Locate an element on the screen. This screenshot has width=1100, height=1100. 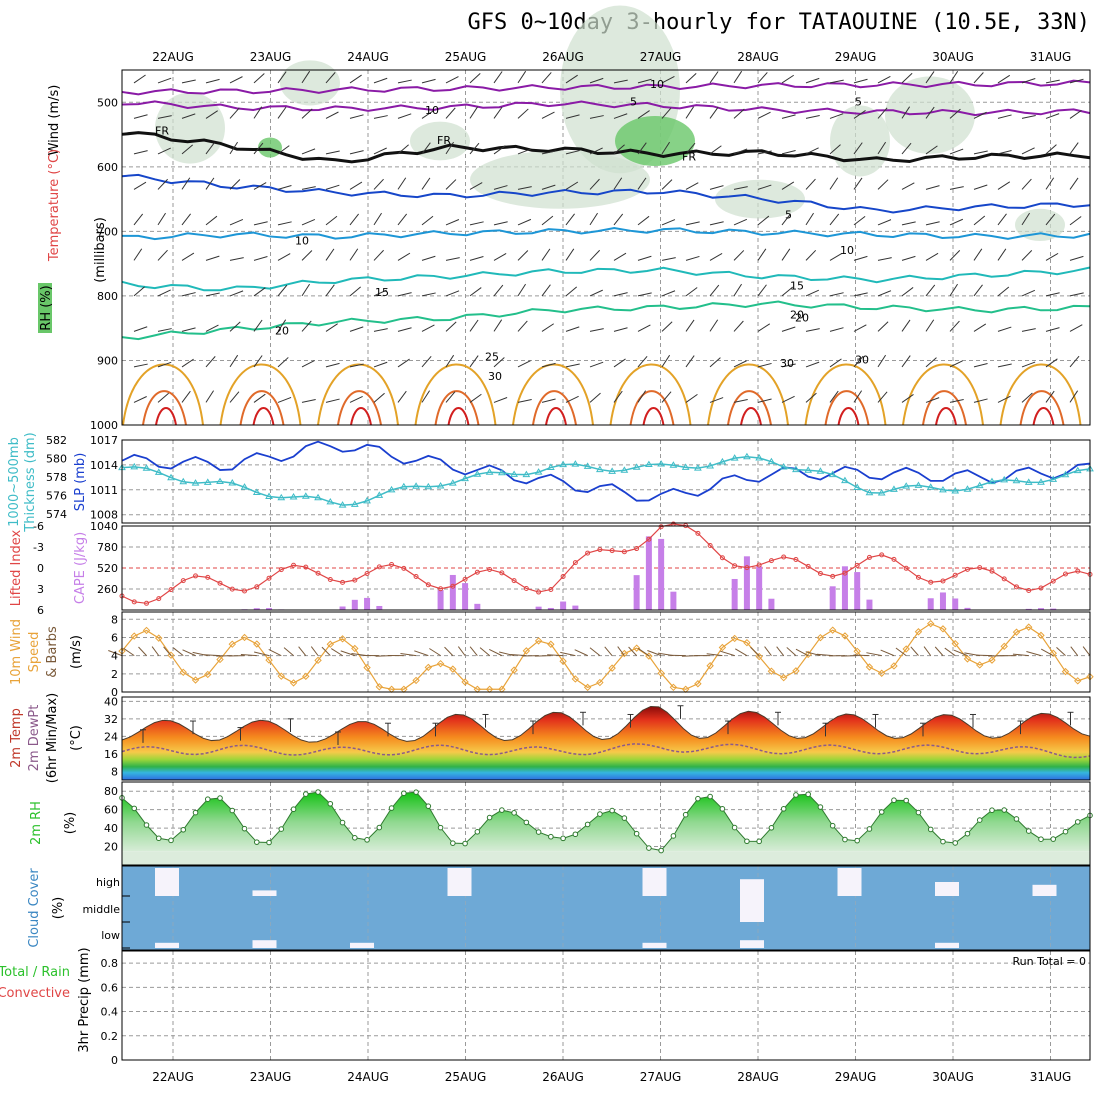
temp-panel-frame is located at coordinates (606, 738).